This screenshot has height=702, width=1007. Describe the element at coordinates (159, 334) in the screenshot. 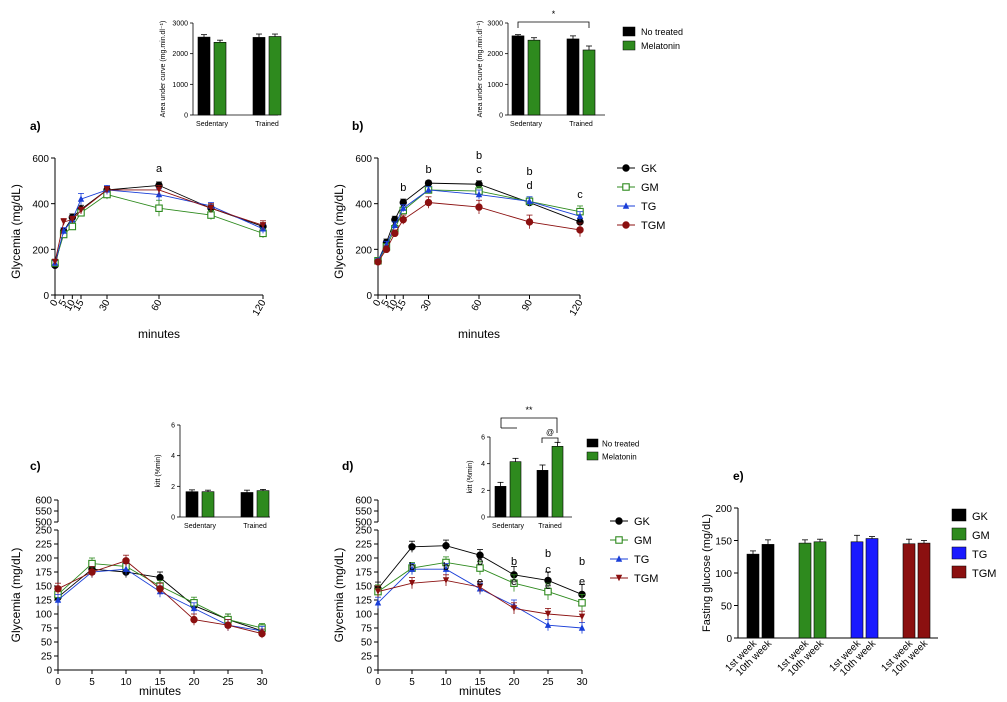

I see `x-axis-label: minutes` at that location.